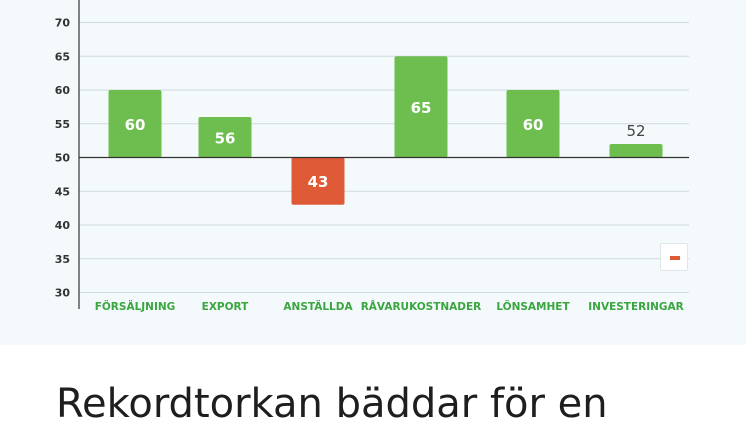 Image resolution: width=746 pixels, height=428 pixels. I want to click on x-tick-label: EXPORT, so click(226, 307).